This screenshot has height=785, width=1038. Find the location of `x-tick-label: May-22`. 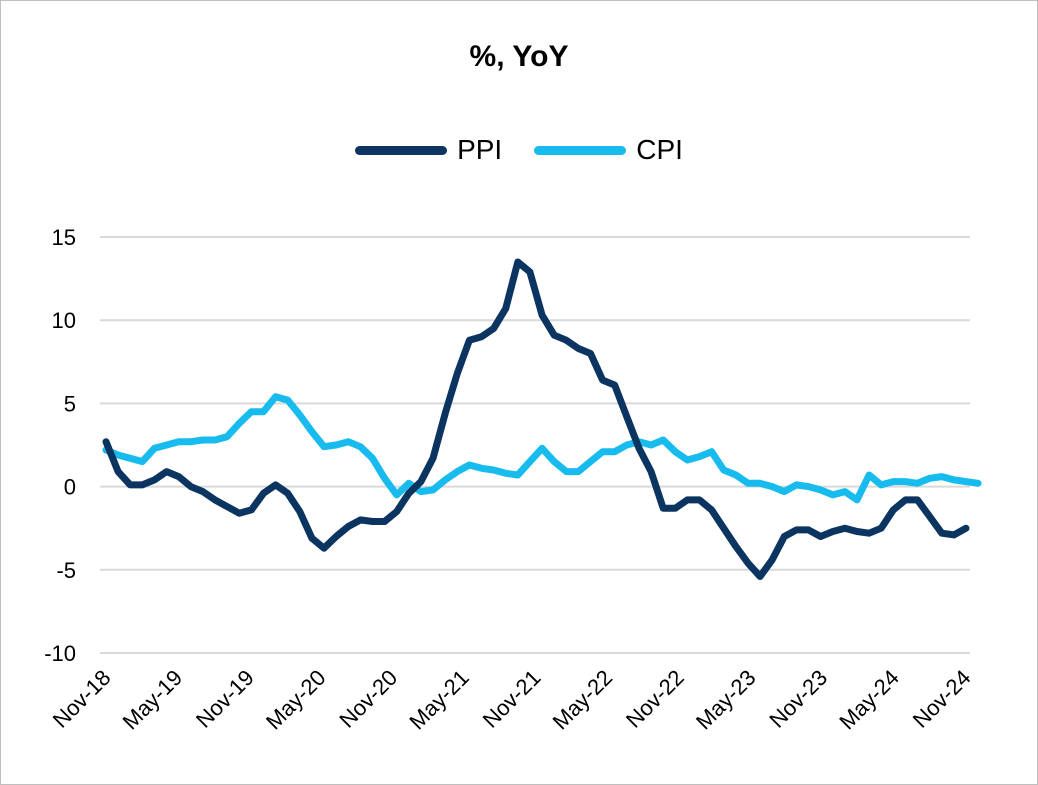

x-tick-label: May-22 is located at coordinates (583, 700).